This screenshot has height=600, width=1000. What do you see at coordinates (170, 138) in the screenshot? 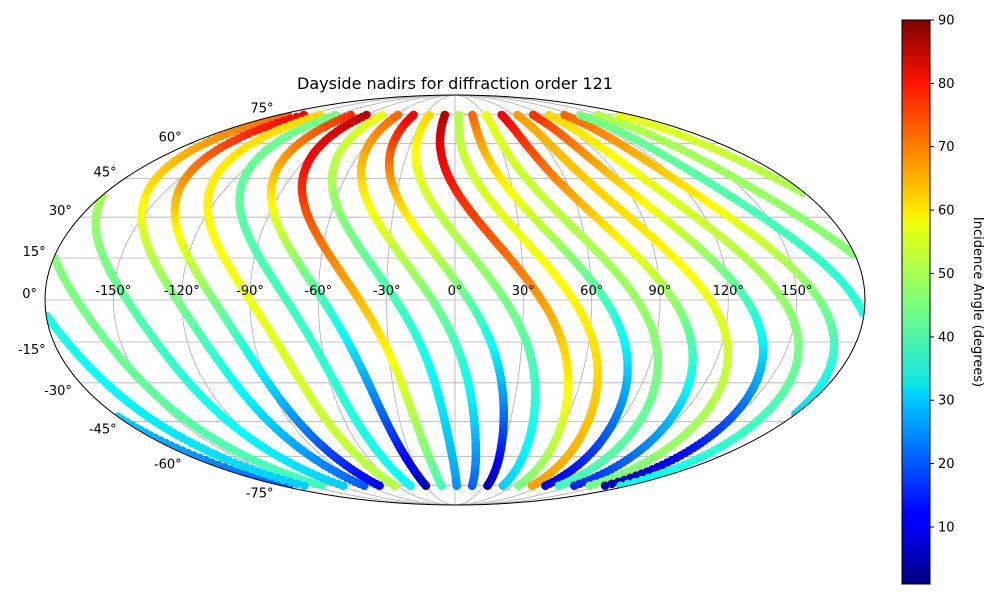
I see `latitude-tick-label: 60°` at bounding box center [170, 138].